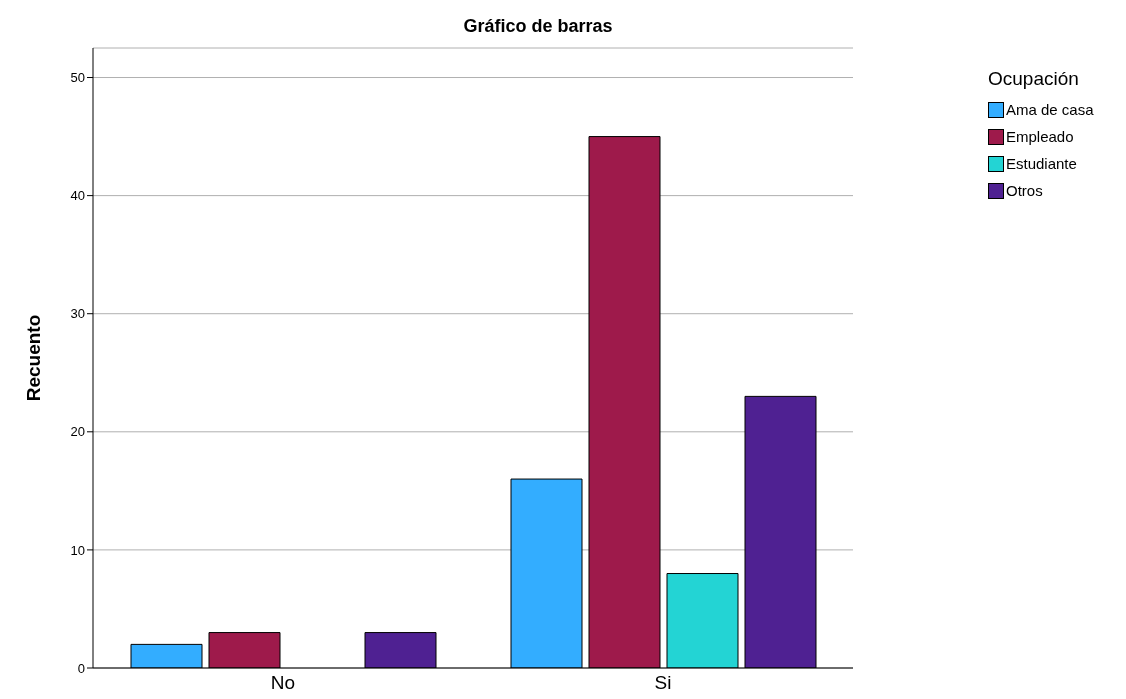  I want to click on y-tick-label: 30, so click(77, 314).